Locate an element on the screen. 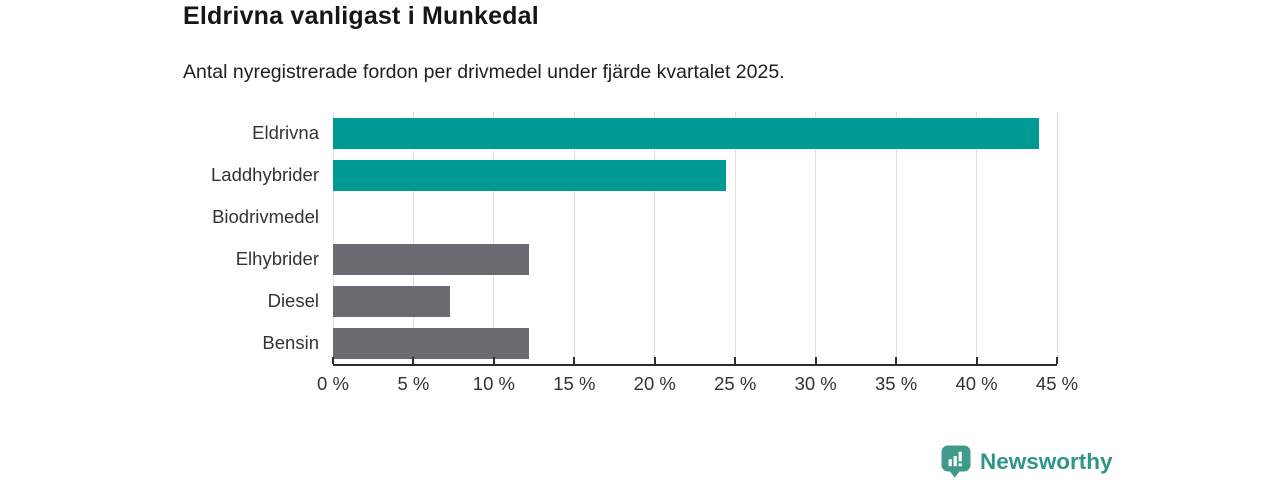 Image resolution: width=1280 pixels, height=480 pixels. x-axis-tick-label: 20 % is located at coordinates (654, 383).